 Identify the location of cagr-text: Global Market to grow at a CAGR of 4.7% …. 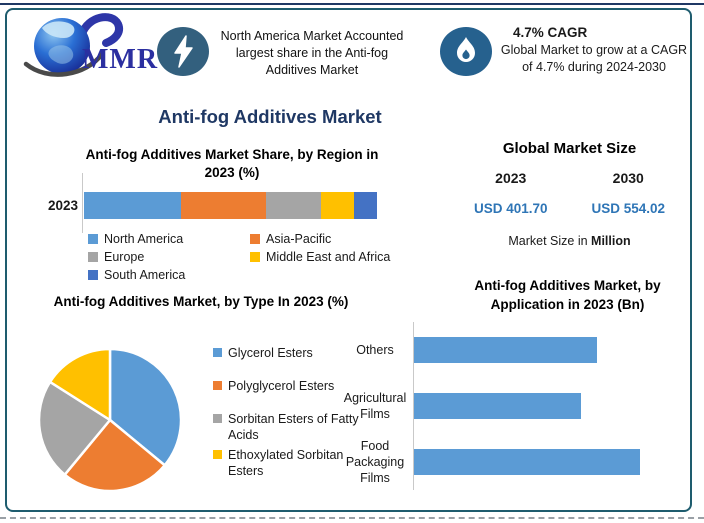
(594, 58).